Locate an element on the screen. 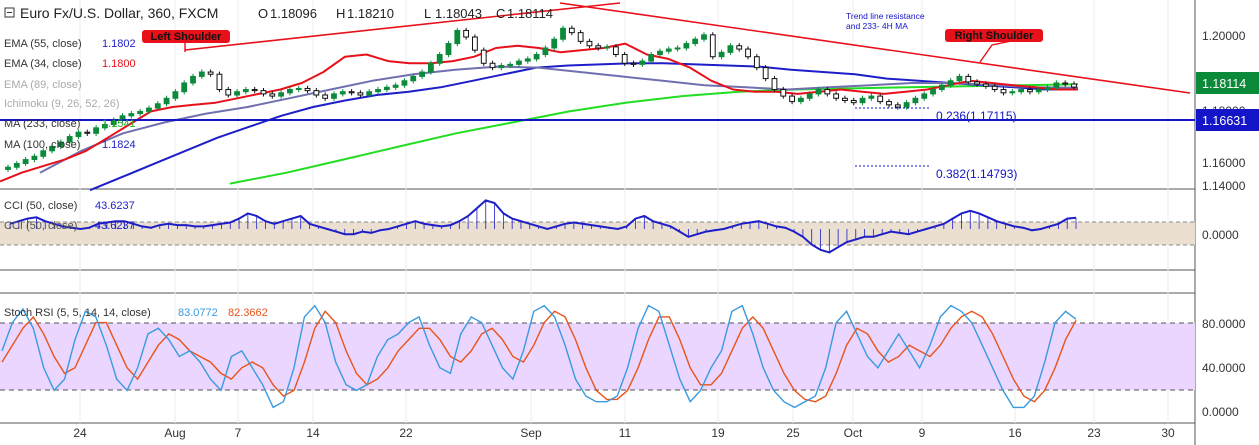  ohlc-close-label: C is located at coordinates (500, 13).